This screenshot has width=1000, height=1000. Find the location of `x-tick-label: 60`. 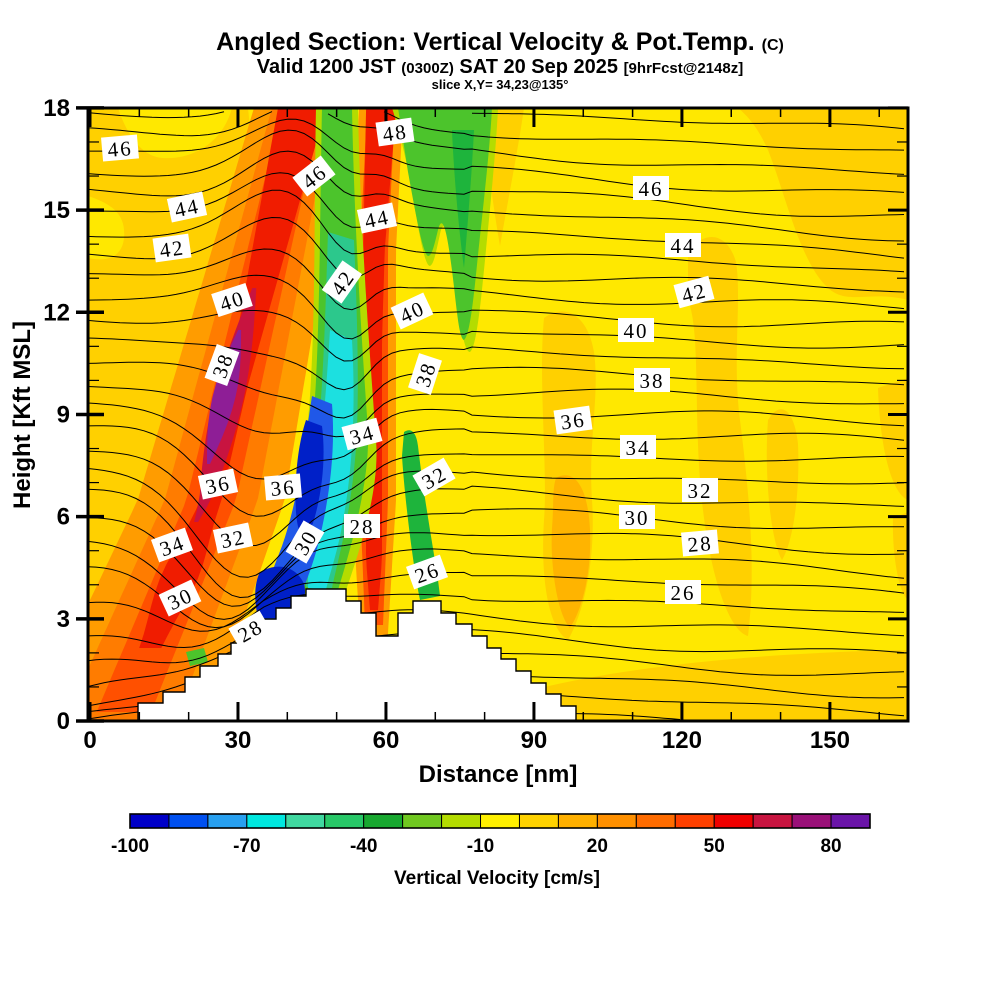

x-tick-label: 60 is located at coordinates (386, 740).